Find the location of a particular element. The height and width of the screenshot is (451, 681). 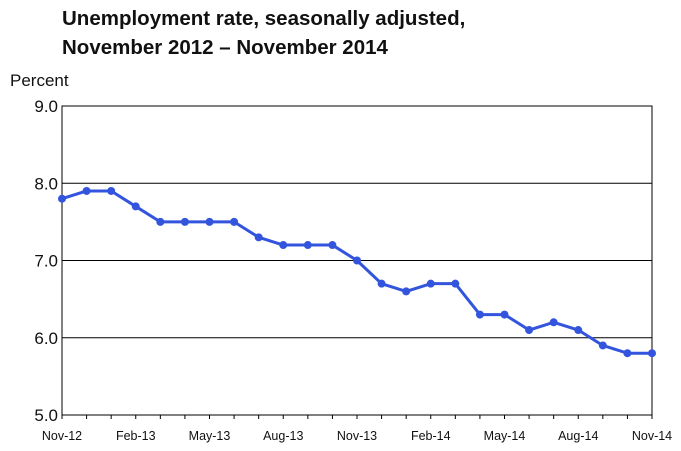

x-tick-label: May-14 is located at coordinates (505, 436).